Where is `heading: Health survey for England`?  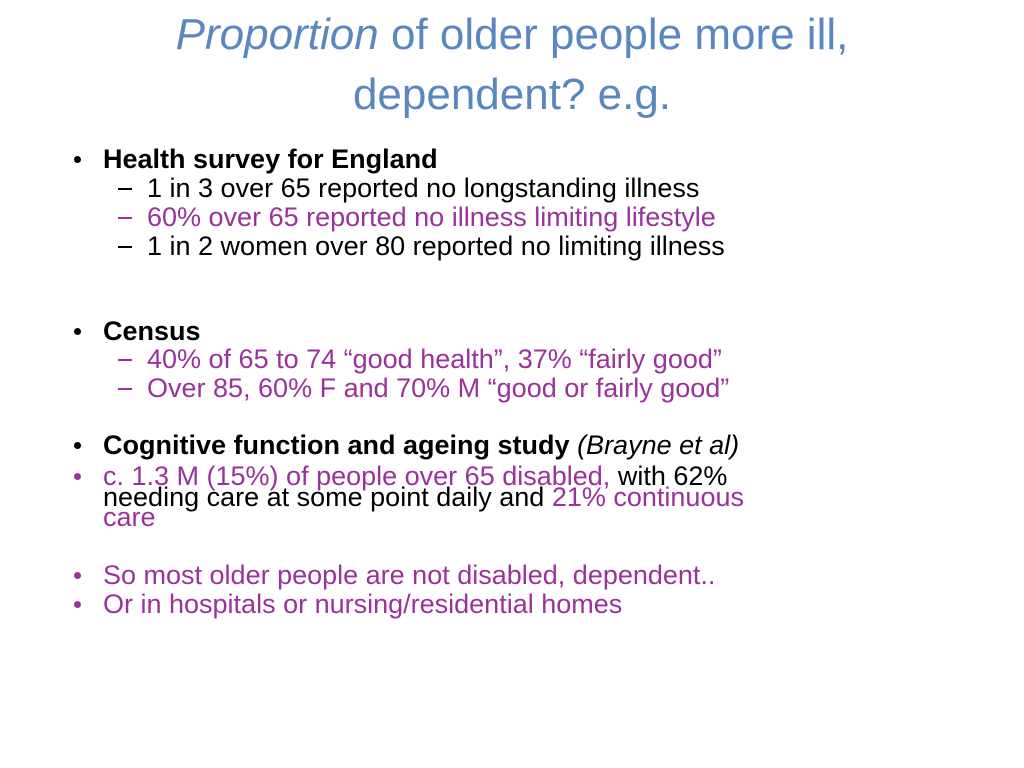
heading: Health survey for England is located at coordinates (270, 159).